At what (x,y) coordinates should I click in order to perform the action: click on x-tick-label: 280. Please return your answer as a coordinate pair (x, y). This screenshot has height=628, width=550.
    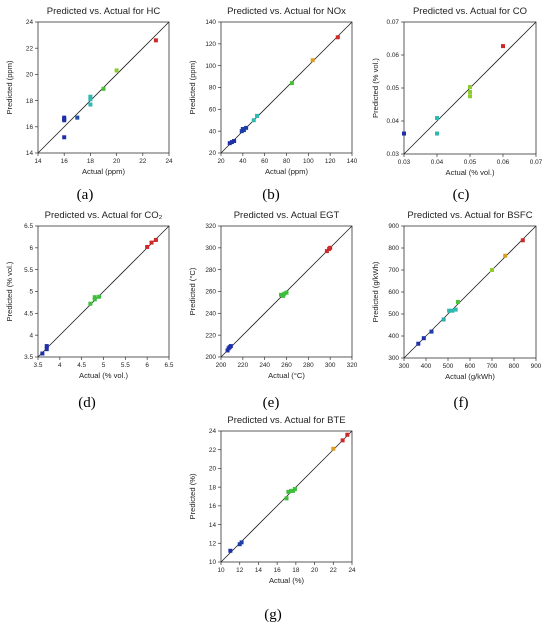
    Looking at the image, I should click on (308, 365).